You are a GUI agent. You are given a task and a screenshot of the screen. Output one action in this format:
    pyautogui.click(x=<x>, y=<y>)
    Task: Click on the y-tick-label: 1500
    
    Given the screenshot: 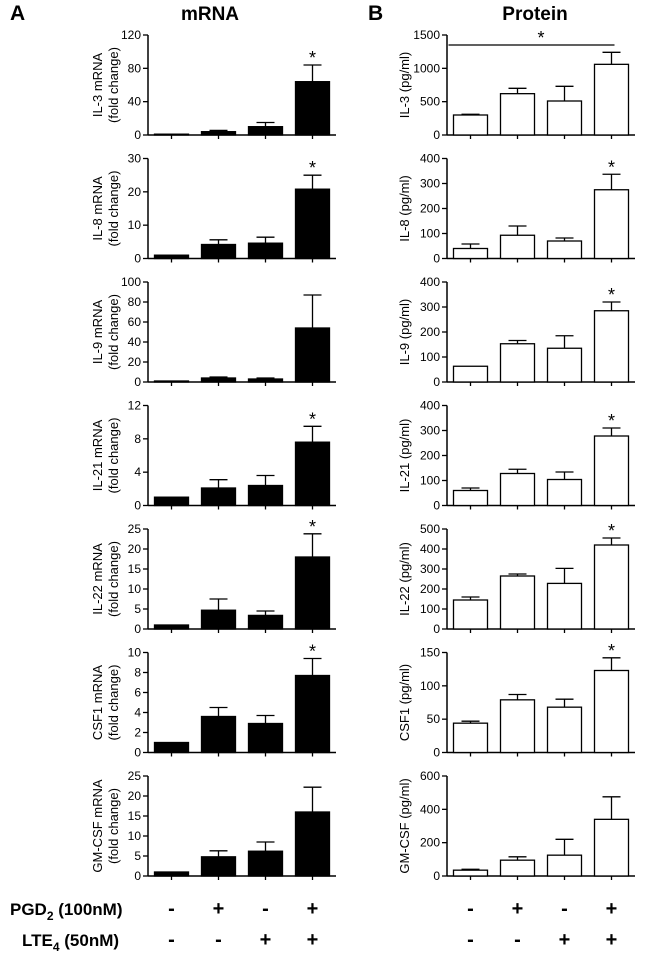 What is the action you would take?
    pyautogui.click(x=426, y=35)
    